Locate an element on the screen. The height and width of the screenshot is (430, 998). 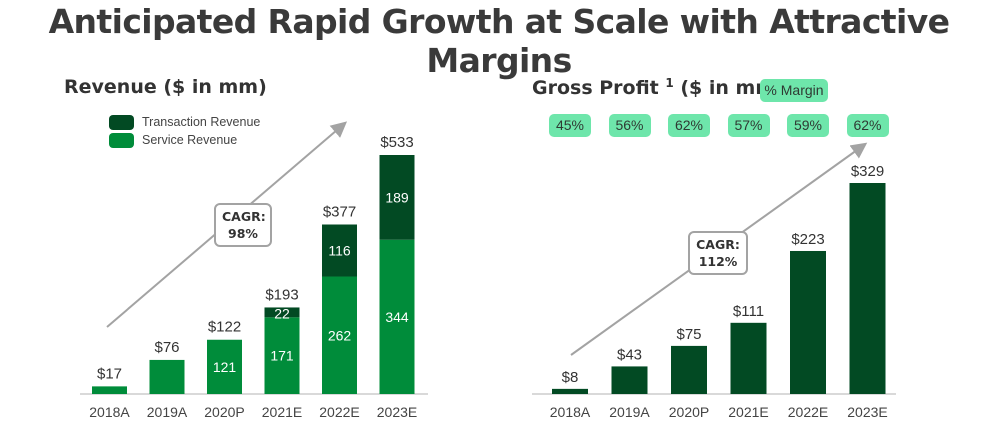
revenue-bar-transaction-2022E is located at coordinates (339, 250).